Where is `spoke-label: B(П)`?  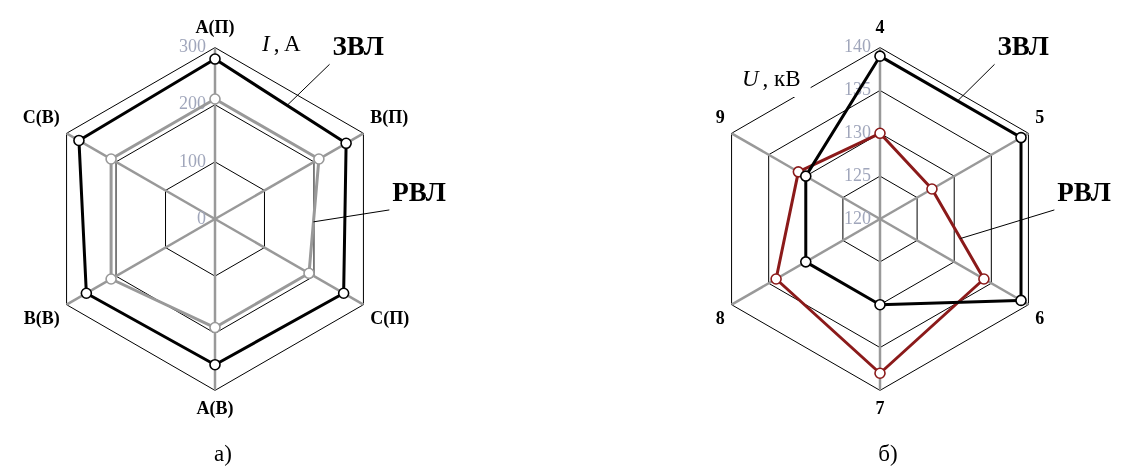 spoke-label: B(П) is located at coordinates (389, 118).